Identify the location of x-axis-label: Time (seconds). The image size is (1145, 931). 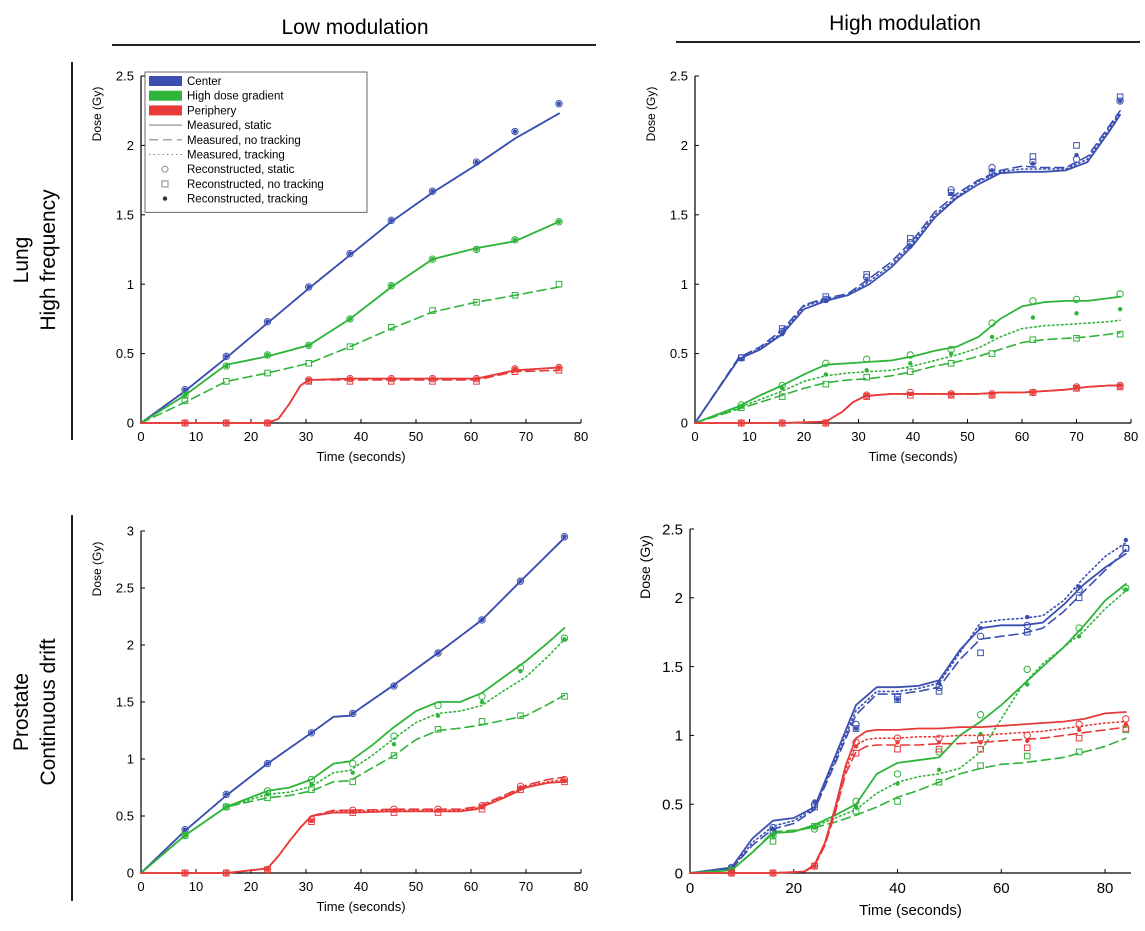
(910, 910).